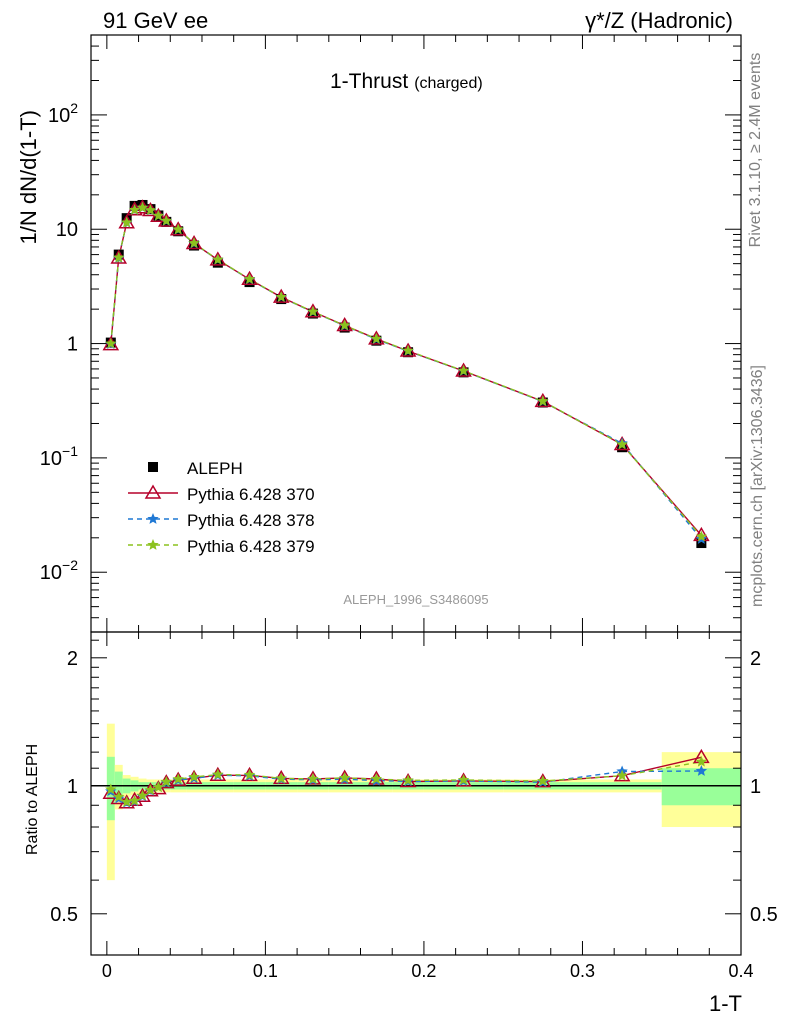  What do you see at coordinates (755, 659) in the screenshot?
I see `ratio-y-tick-label-right: 2` at bounding box center [755, 659].